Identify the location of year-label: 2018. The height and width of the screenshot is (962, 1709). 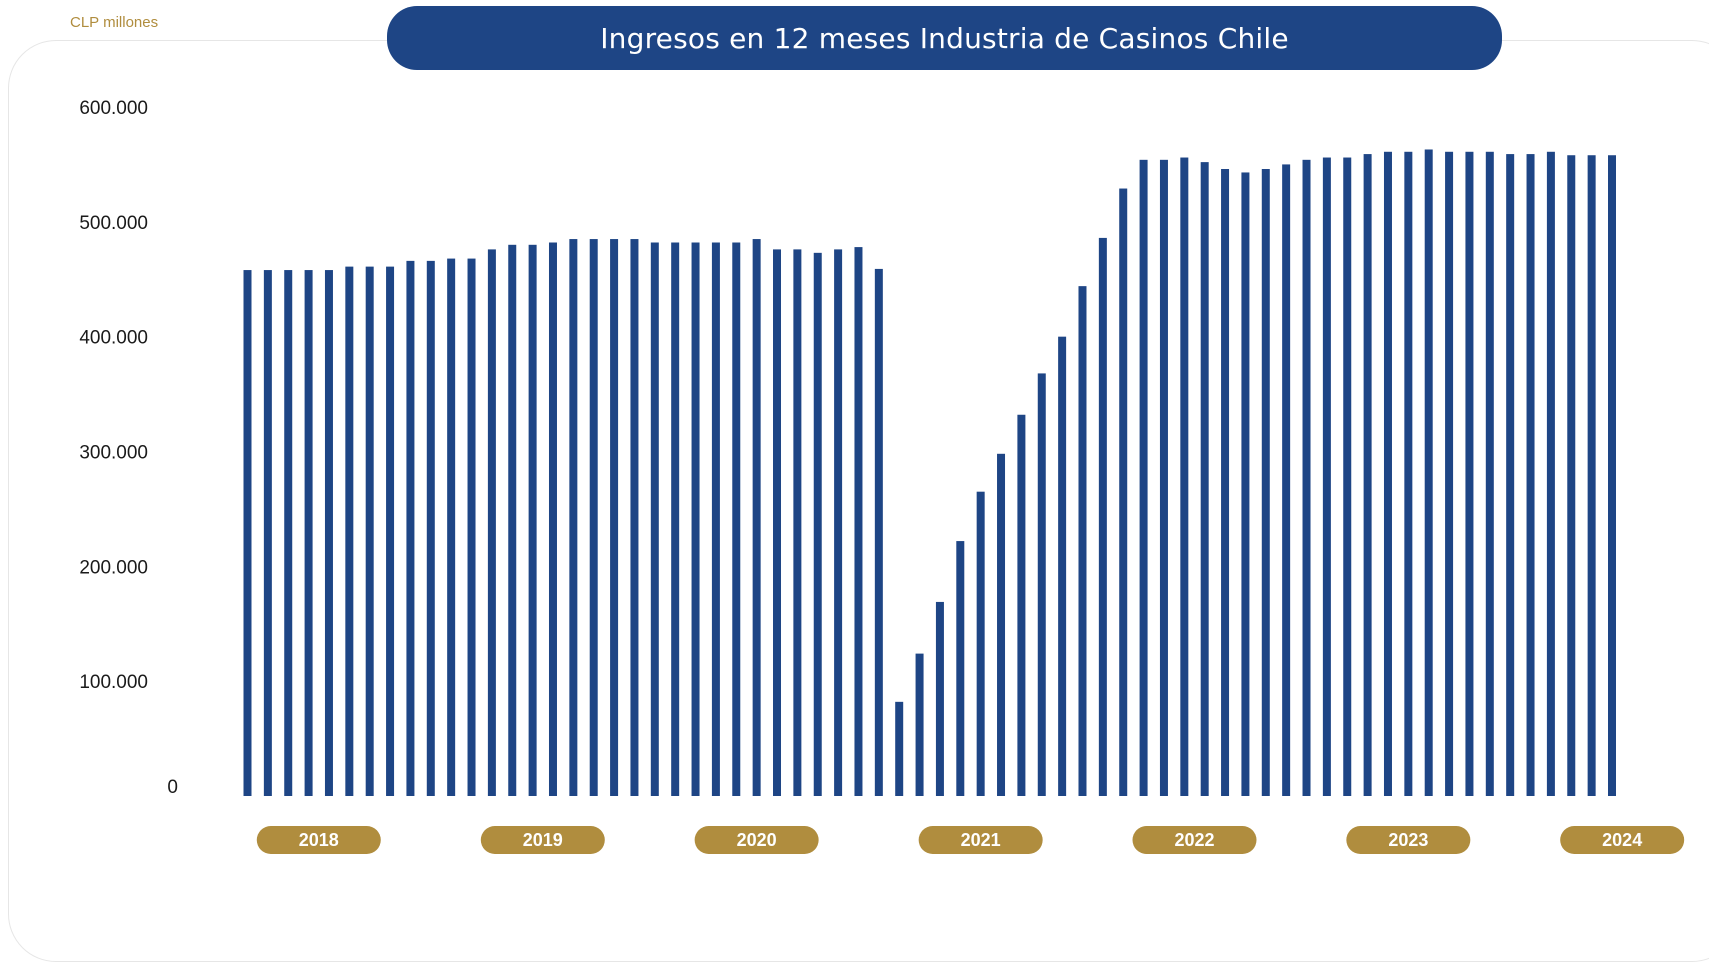
(319, 840).